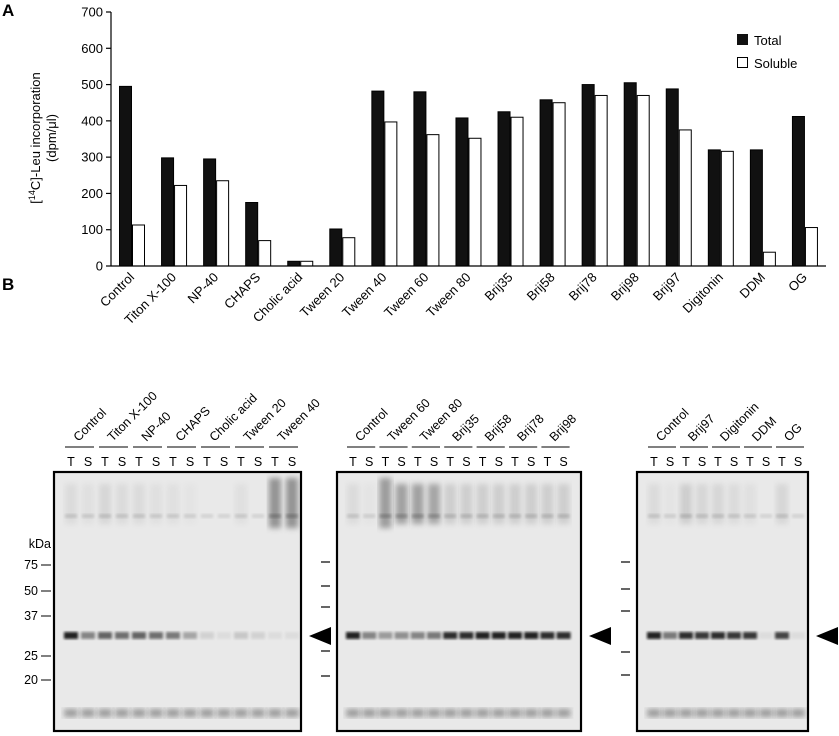  What do you see at coordinates (8, 284) in the screenshot?
I see `panel-b-letter: B` at bounding box center [8, 284].